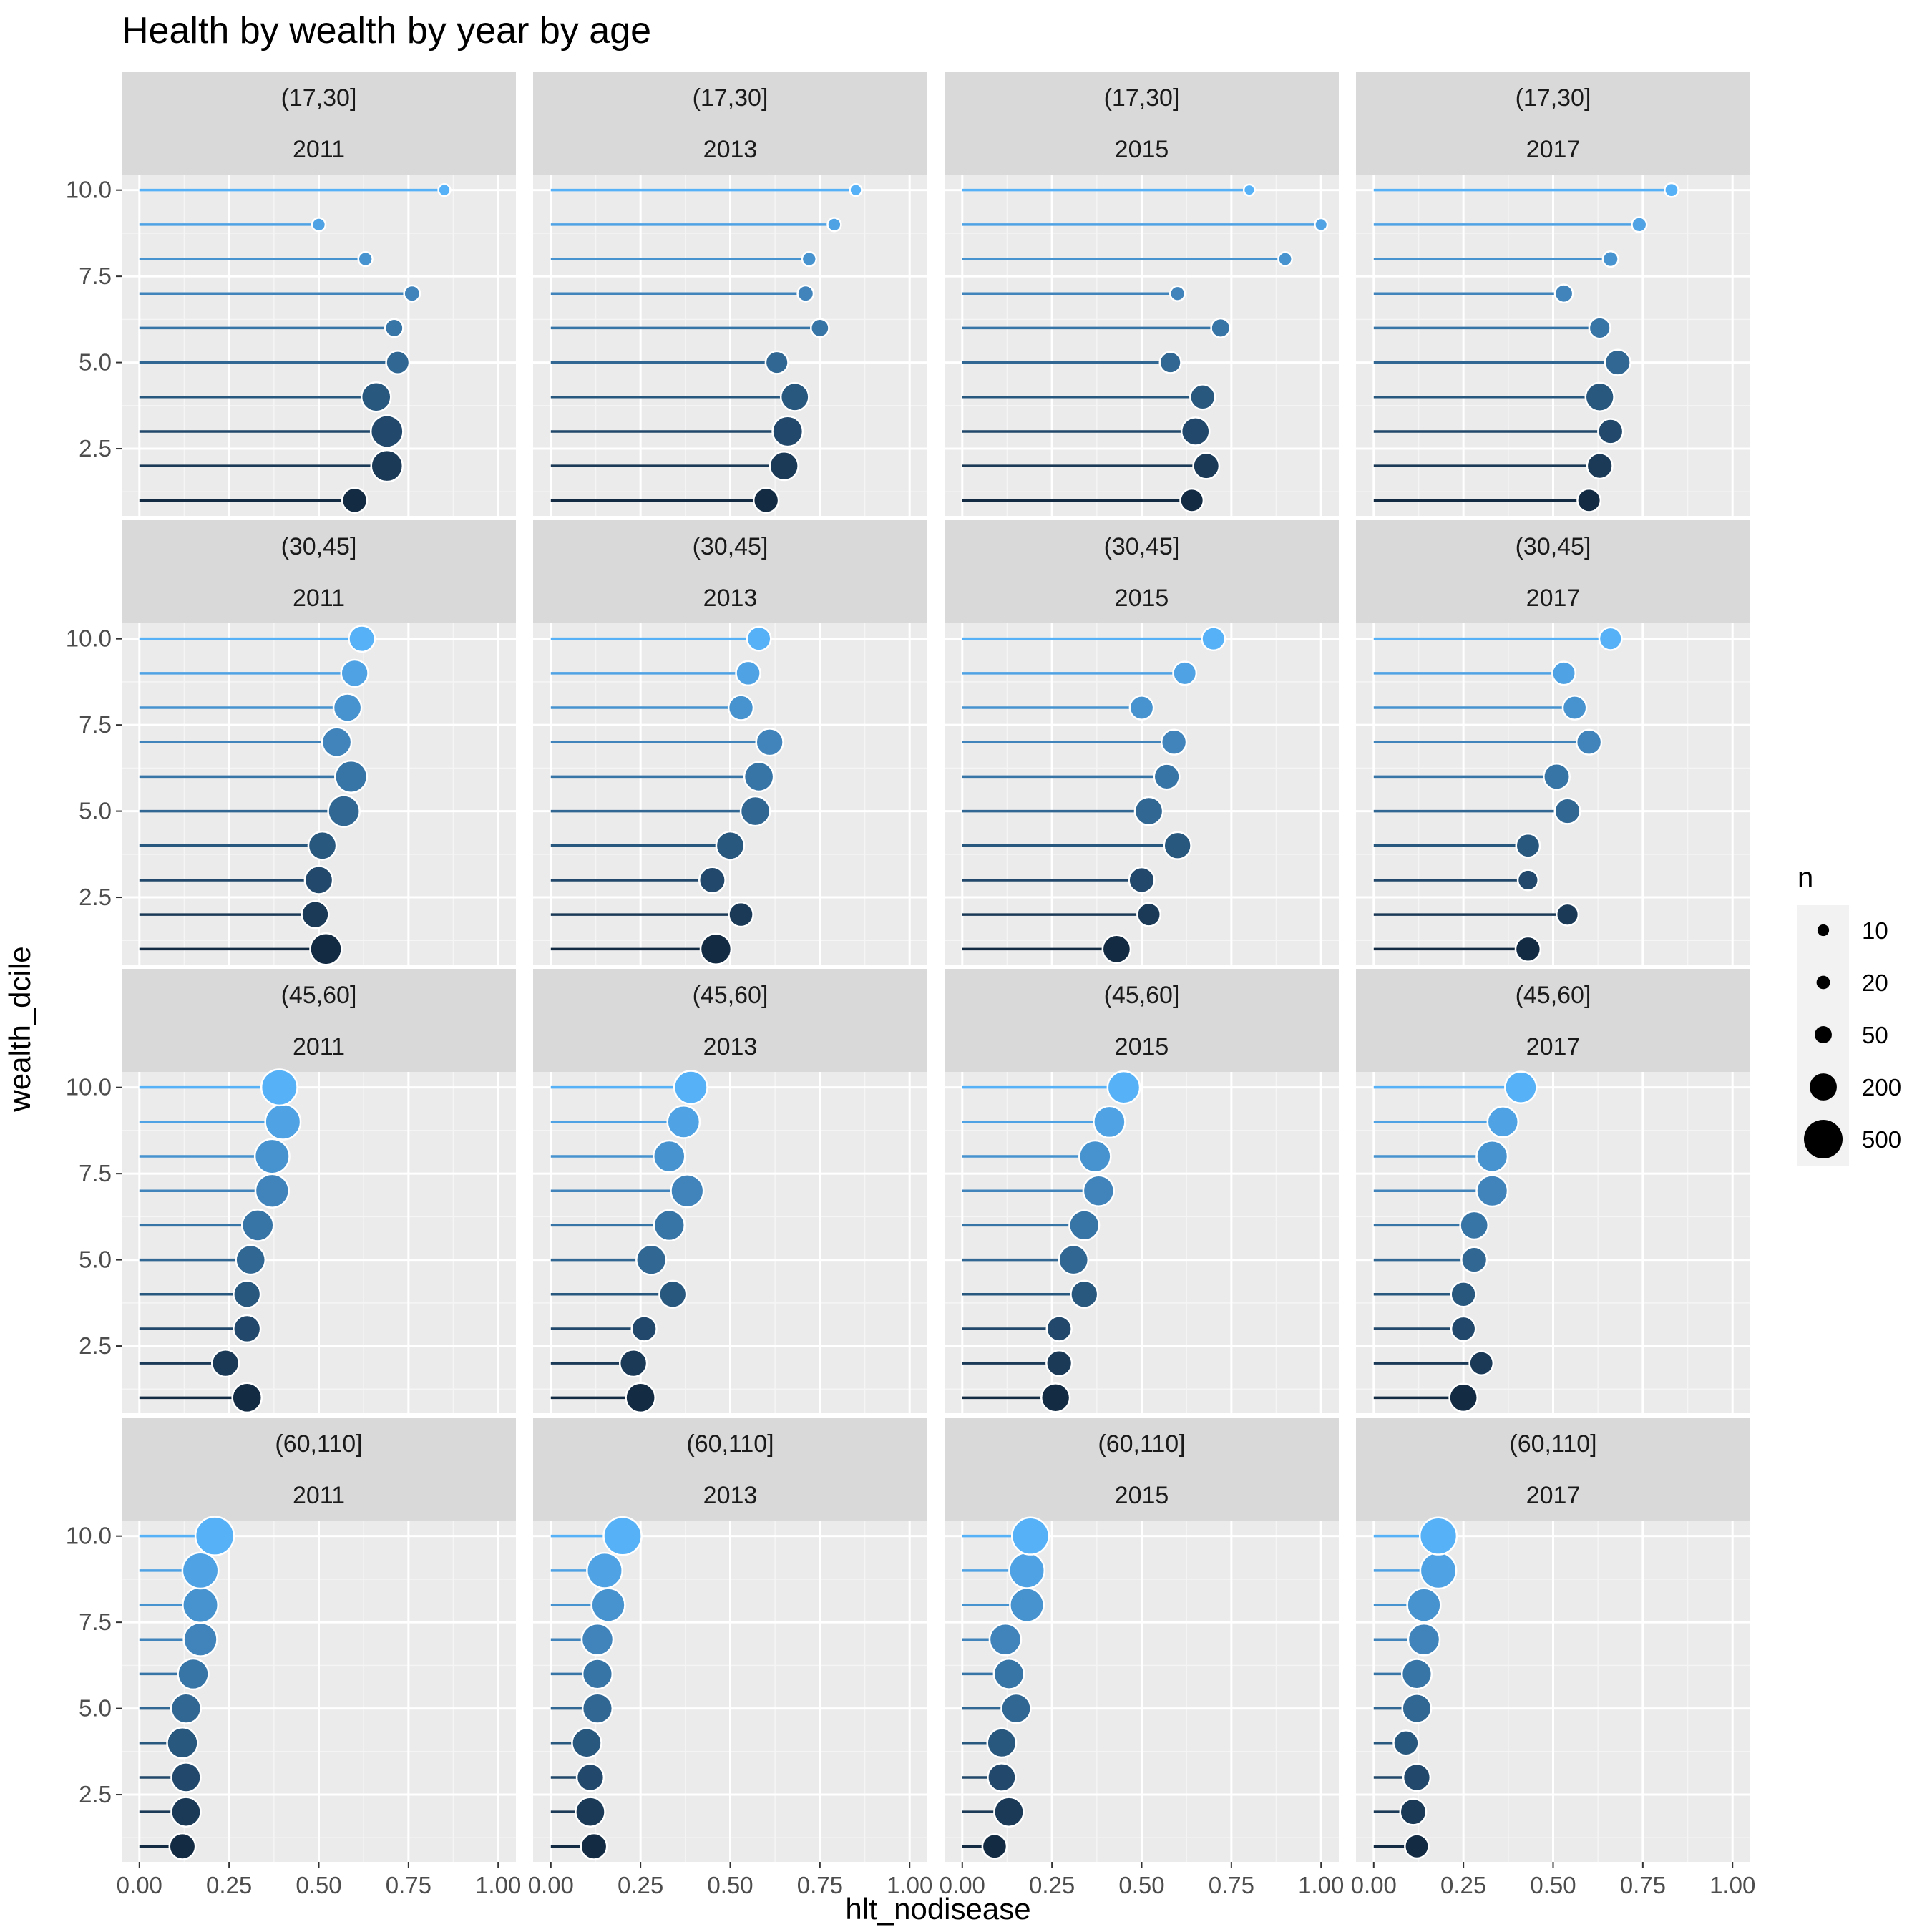  What do you see at coordinates (291, 294) in the screenshot?
I see `panel-(17,30]-2011: (17,30] 2011 2.5 5.0 7.5 10.0` at bounding box center [291, 294].